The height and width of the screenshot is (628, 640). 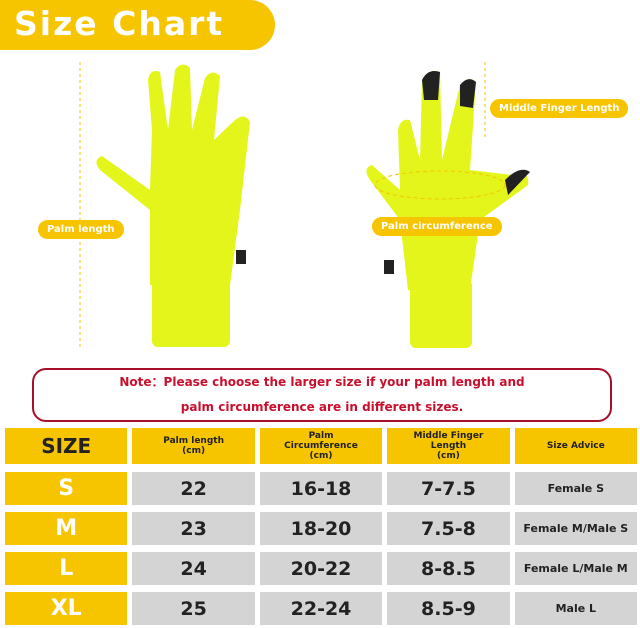 What do you see at coordinates (119, 23) in the screenshot?
I see `page-title: Size Chart` at bounding box center [119, 23].